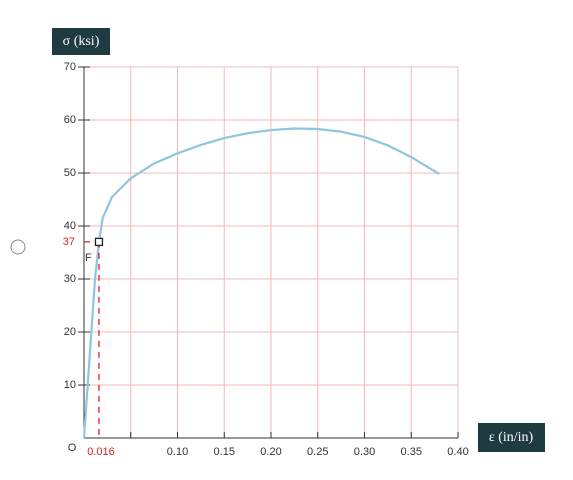 The width and height of the screenshot is (573, 480). Describe the element at coordinates (177, 452) in the screenshot. I see `x-tick-label: 0.10` at that location.